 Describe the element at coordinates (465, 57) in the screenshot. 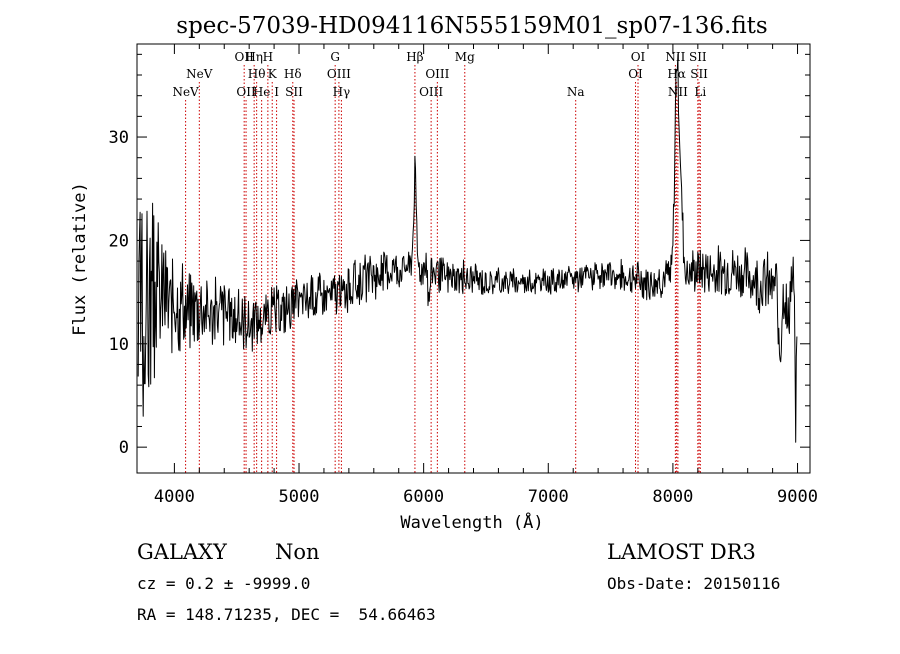

I see `line-marker-label: Mg` at that location.